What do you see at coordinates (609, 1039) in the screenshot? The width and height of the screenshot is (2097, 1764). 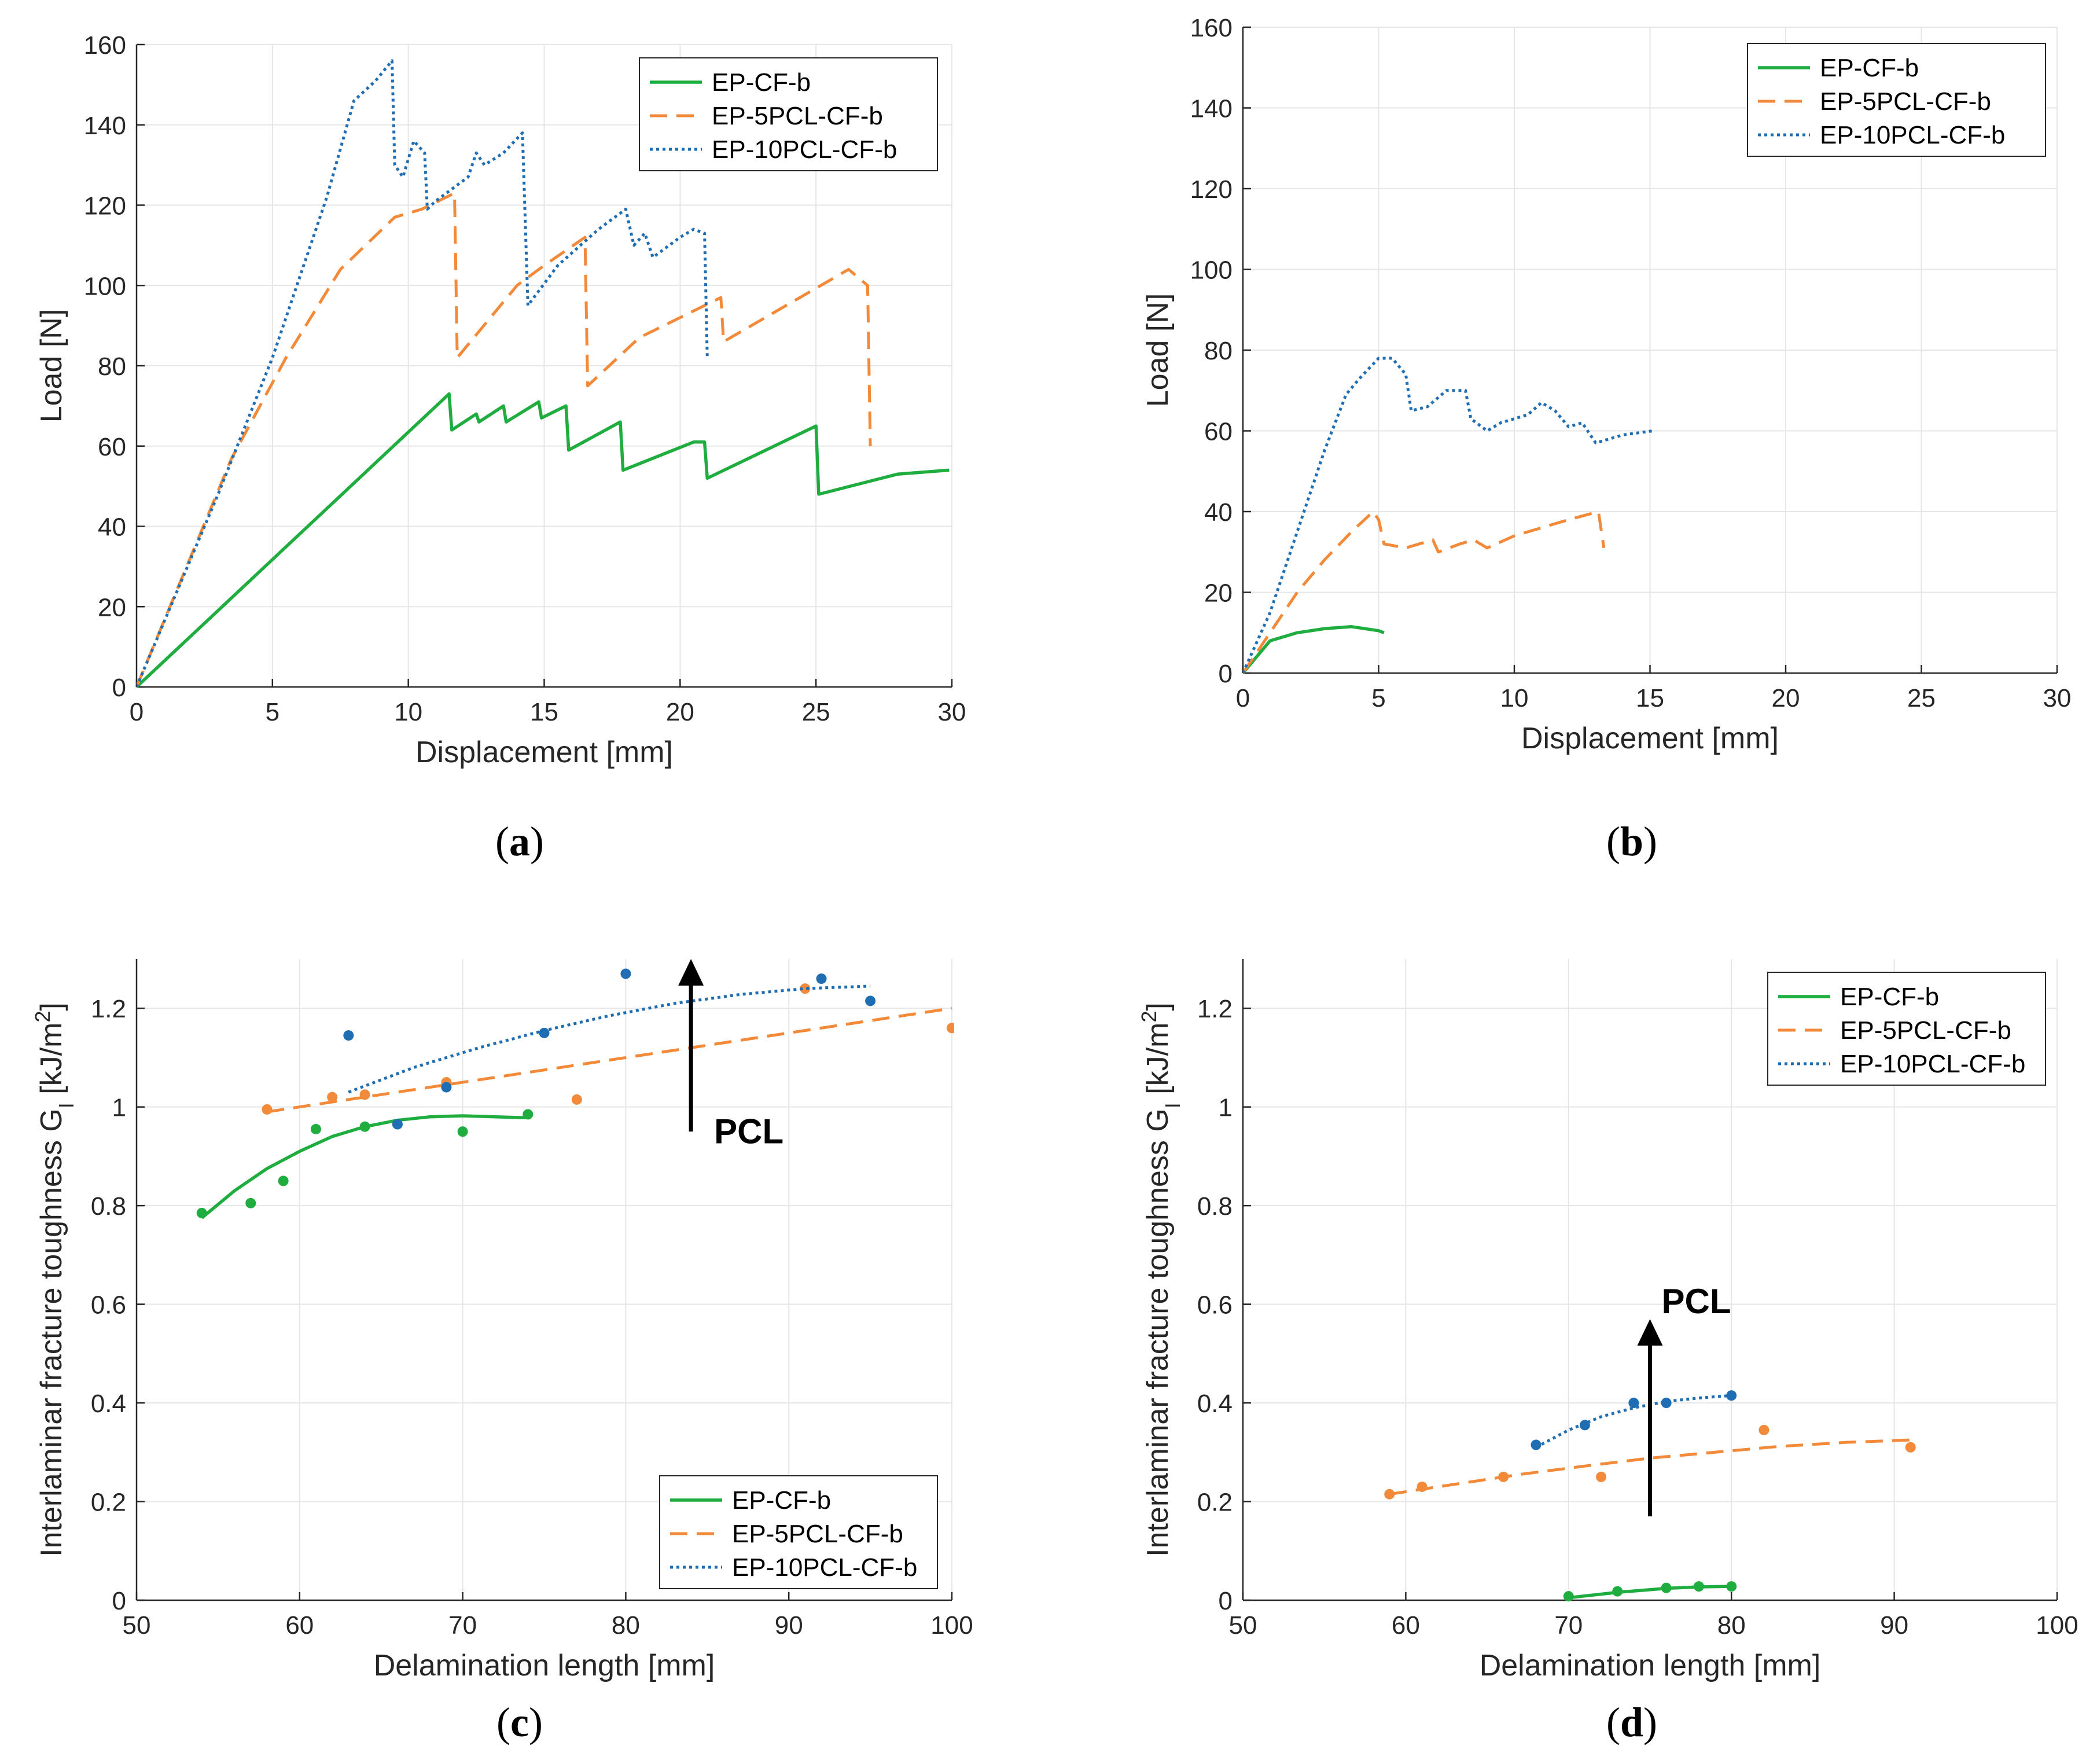 I see `fit-line-ep-10pcl-cf-b` at bounding box center [609, 1039].